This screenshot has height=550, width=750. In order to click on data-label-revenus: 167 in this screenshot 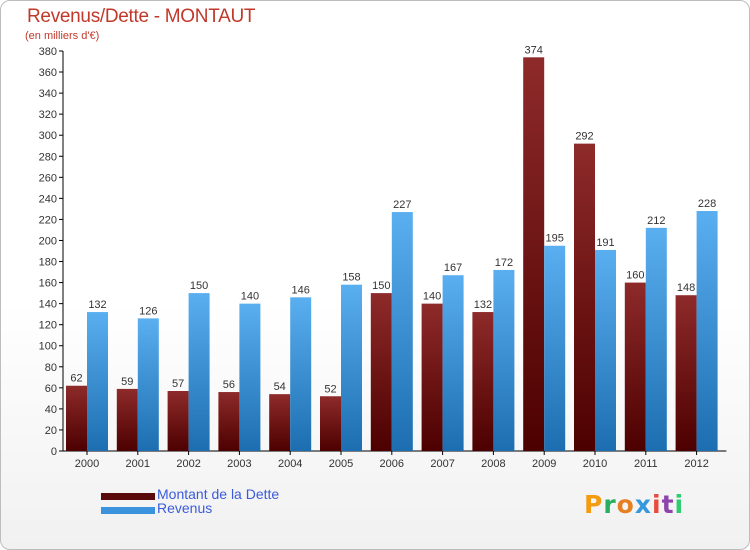, I will do `click(453, 268)`.